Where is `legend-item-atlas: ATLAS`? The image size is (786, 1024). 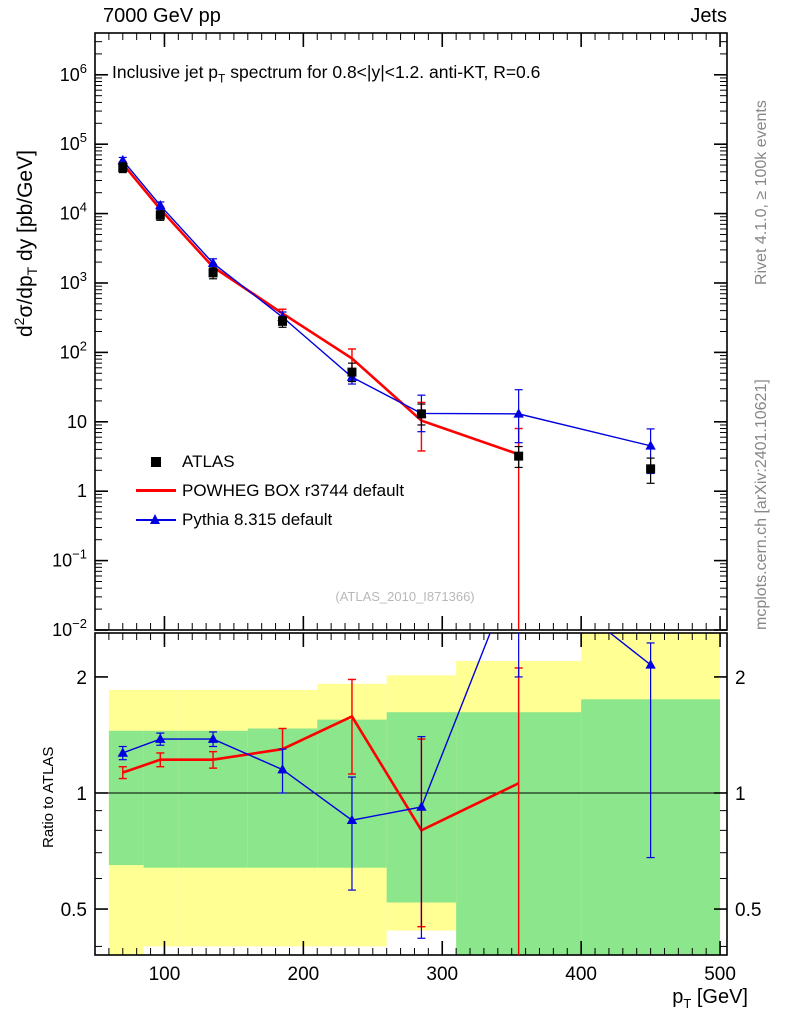 legend-item-atlas: ATLAS is located at coordinates (267, 461).